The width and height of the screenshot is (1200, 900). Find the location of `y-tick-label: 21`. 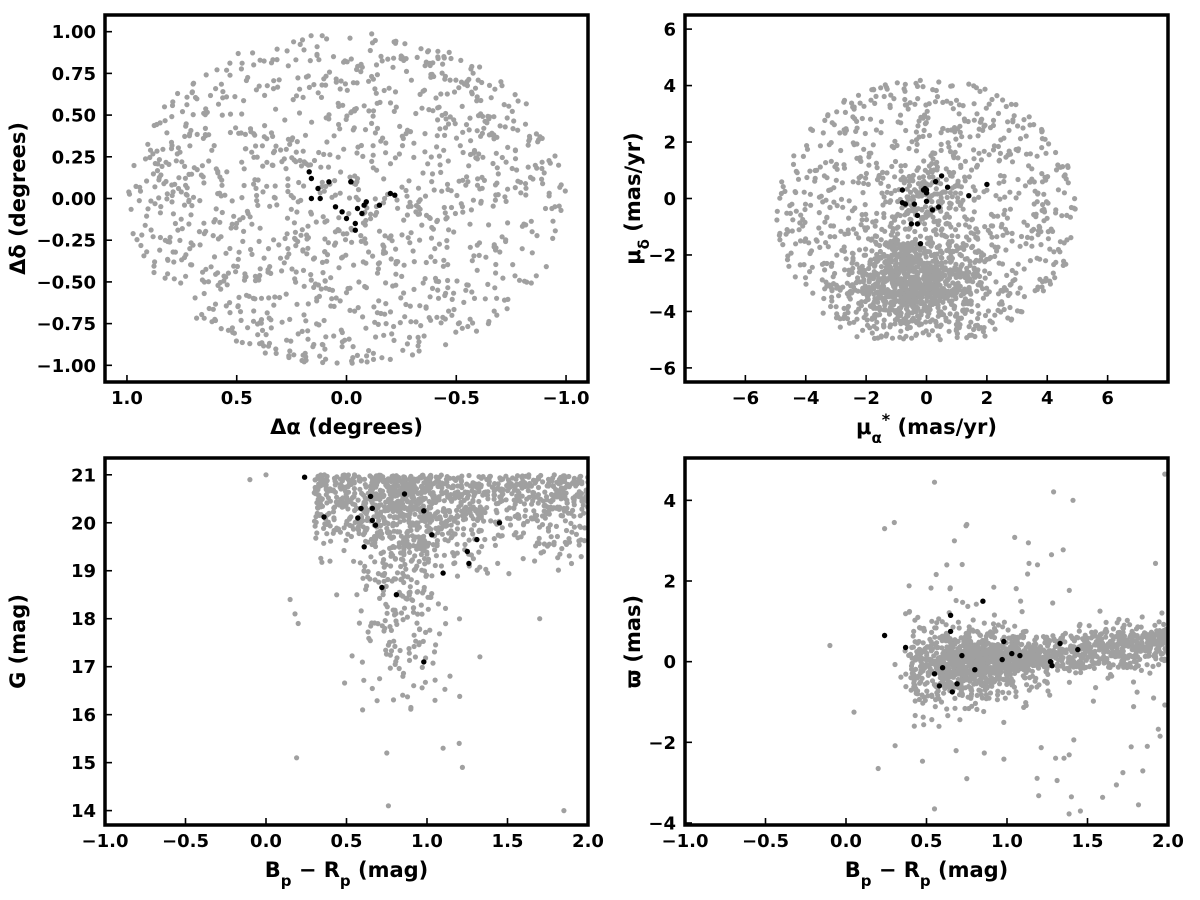

y-tick-label: 21 is located at coordinates (83, 475).